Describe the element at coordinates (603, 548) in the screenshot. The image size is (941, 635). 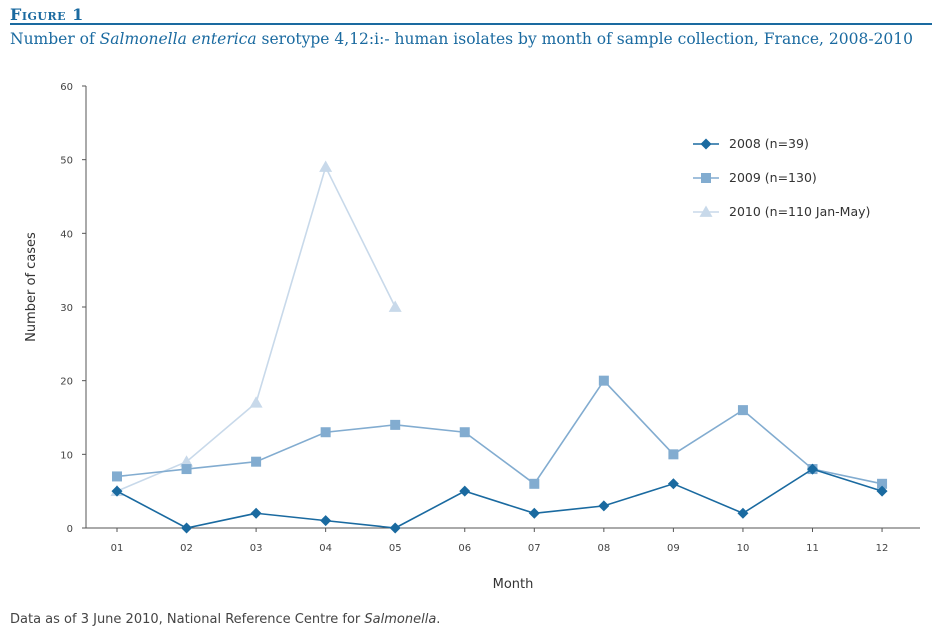
I see `x-tick-label: 08` at that location.